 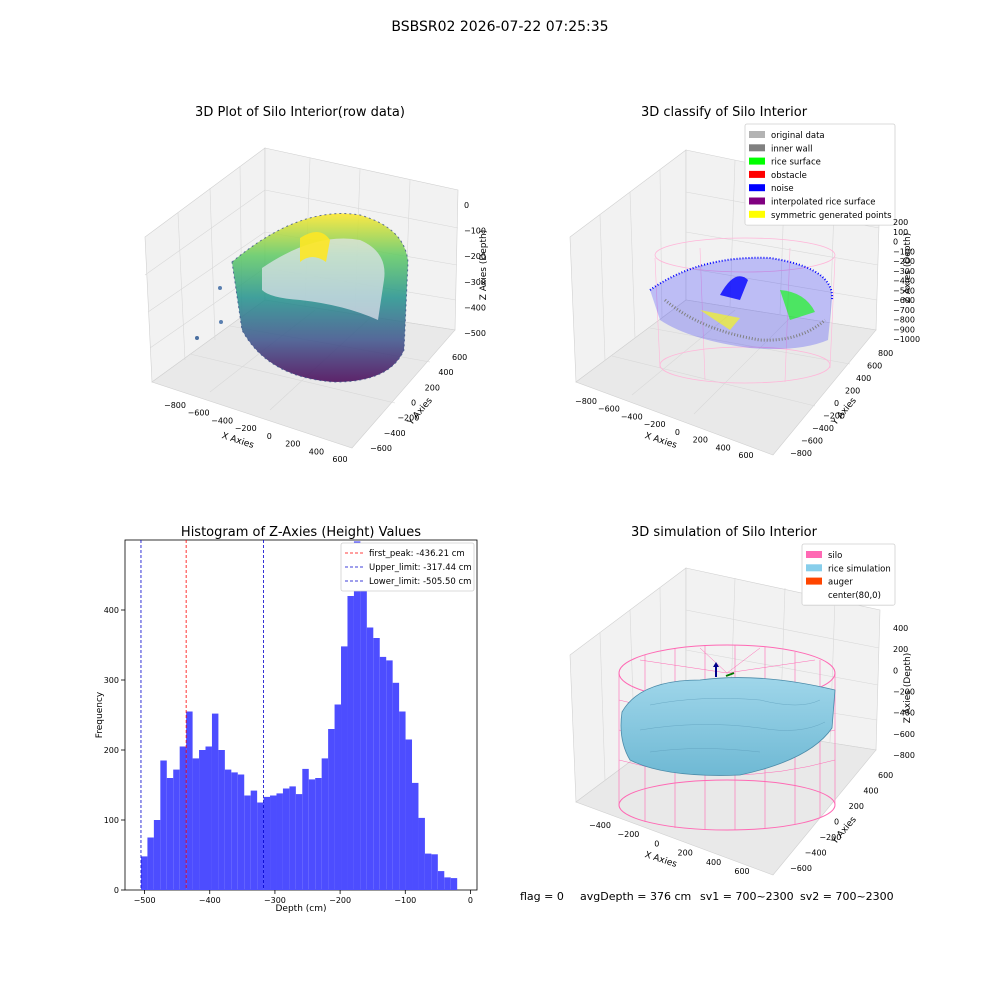 What do you see at coordinates (904, 734) in the screenshot?
I see `z-tick-label: −600` at bounding box center [904, 734].